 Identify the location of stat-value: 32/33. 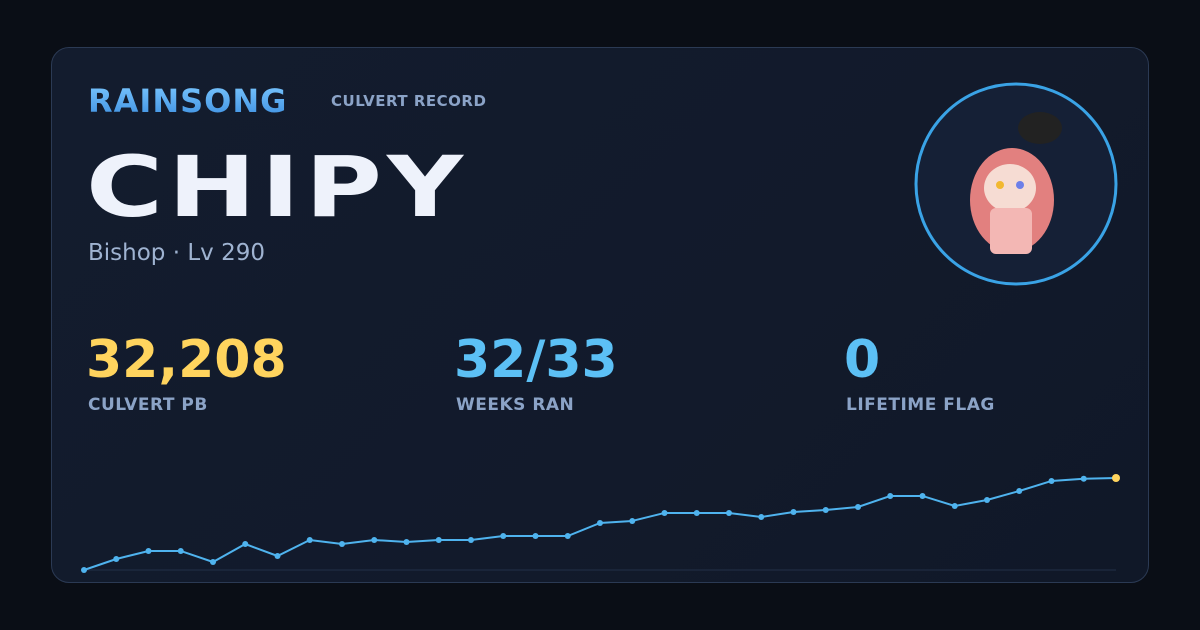
(536, 360).